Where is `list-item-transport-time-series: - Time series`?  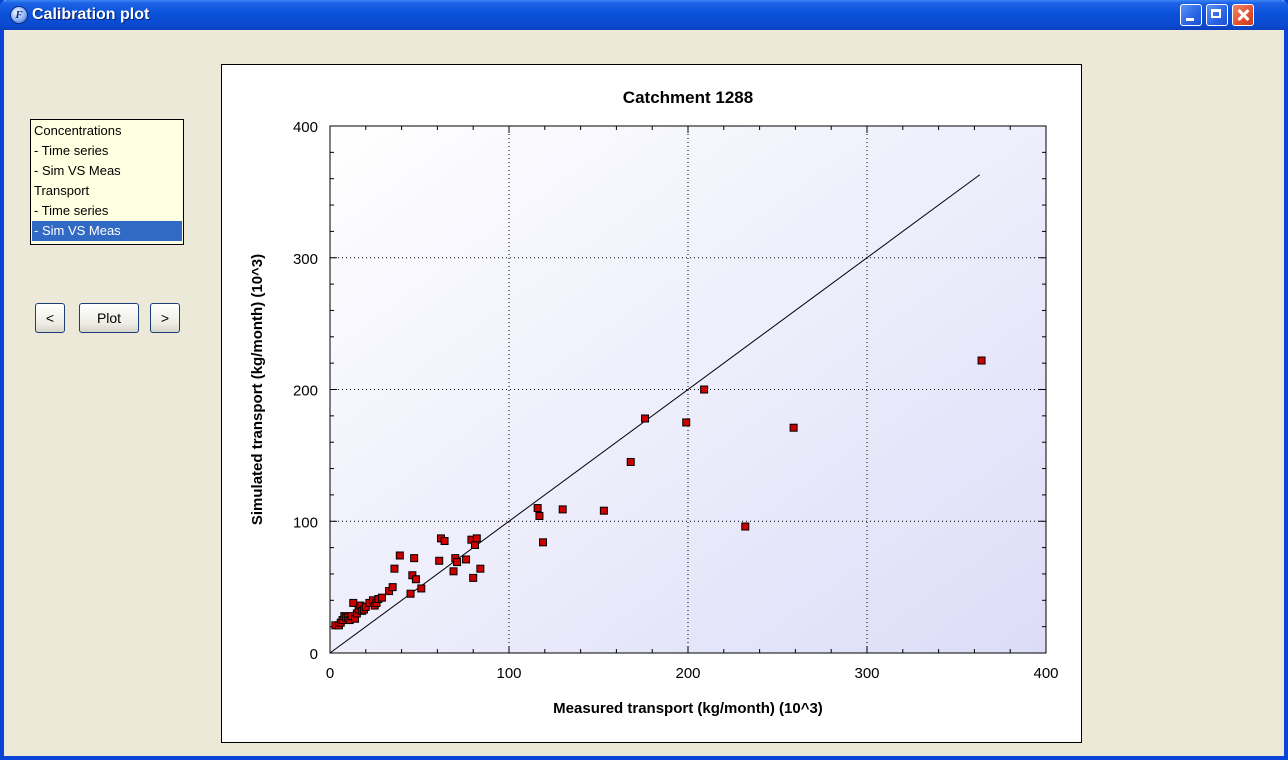 list-item-transport-time-series: - Time series is located at coordinates (107, 211).